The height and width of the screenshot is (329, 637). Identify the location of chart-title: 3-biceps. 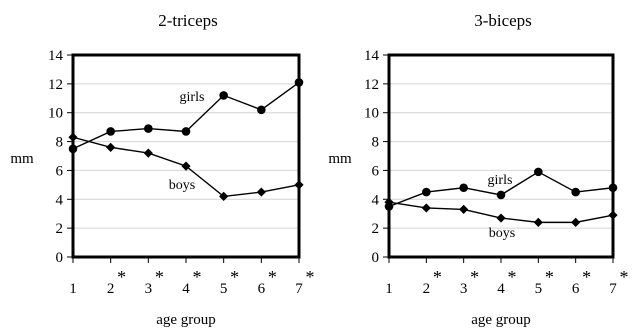
(503, 20).